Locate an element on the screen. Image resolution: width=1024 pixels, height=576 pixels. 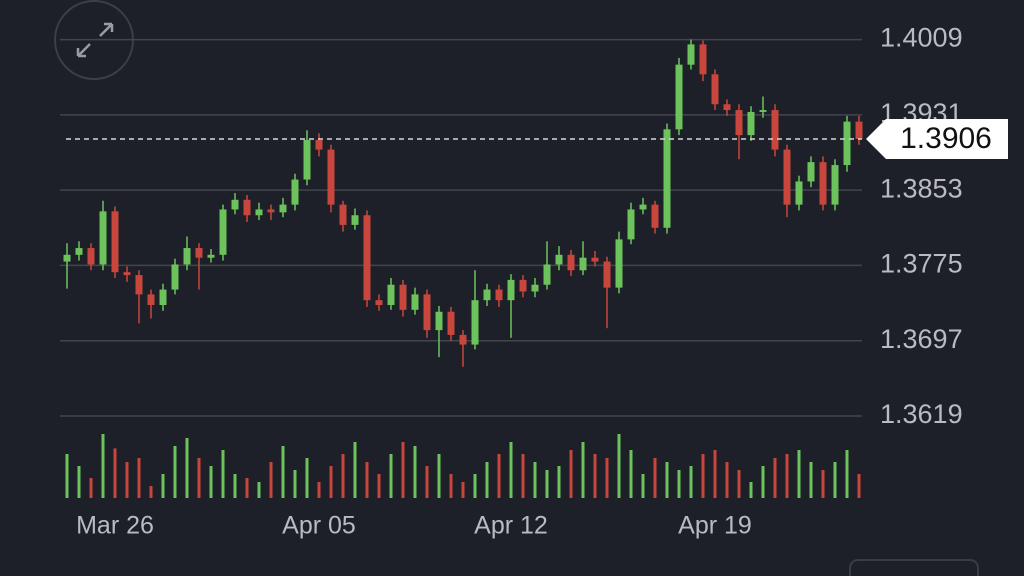
y-tick-label: 1.4009 is located at coordinates (921, 38).